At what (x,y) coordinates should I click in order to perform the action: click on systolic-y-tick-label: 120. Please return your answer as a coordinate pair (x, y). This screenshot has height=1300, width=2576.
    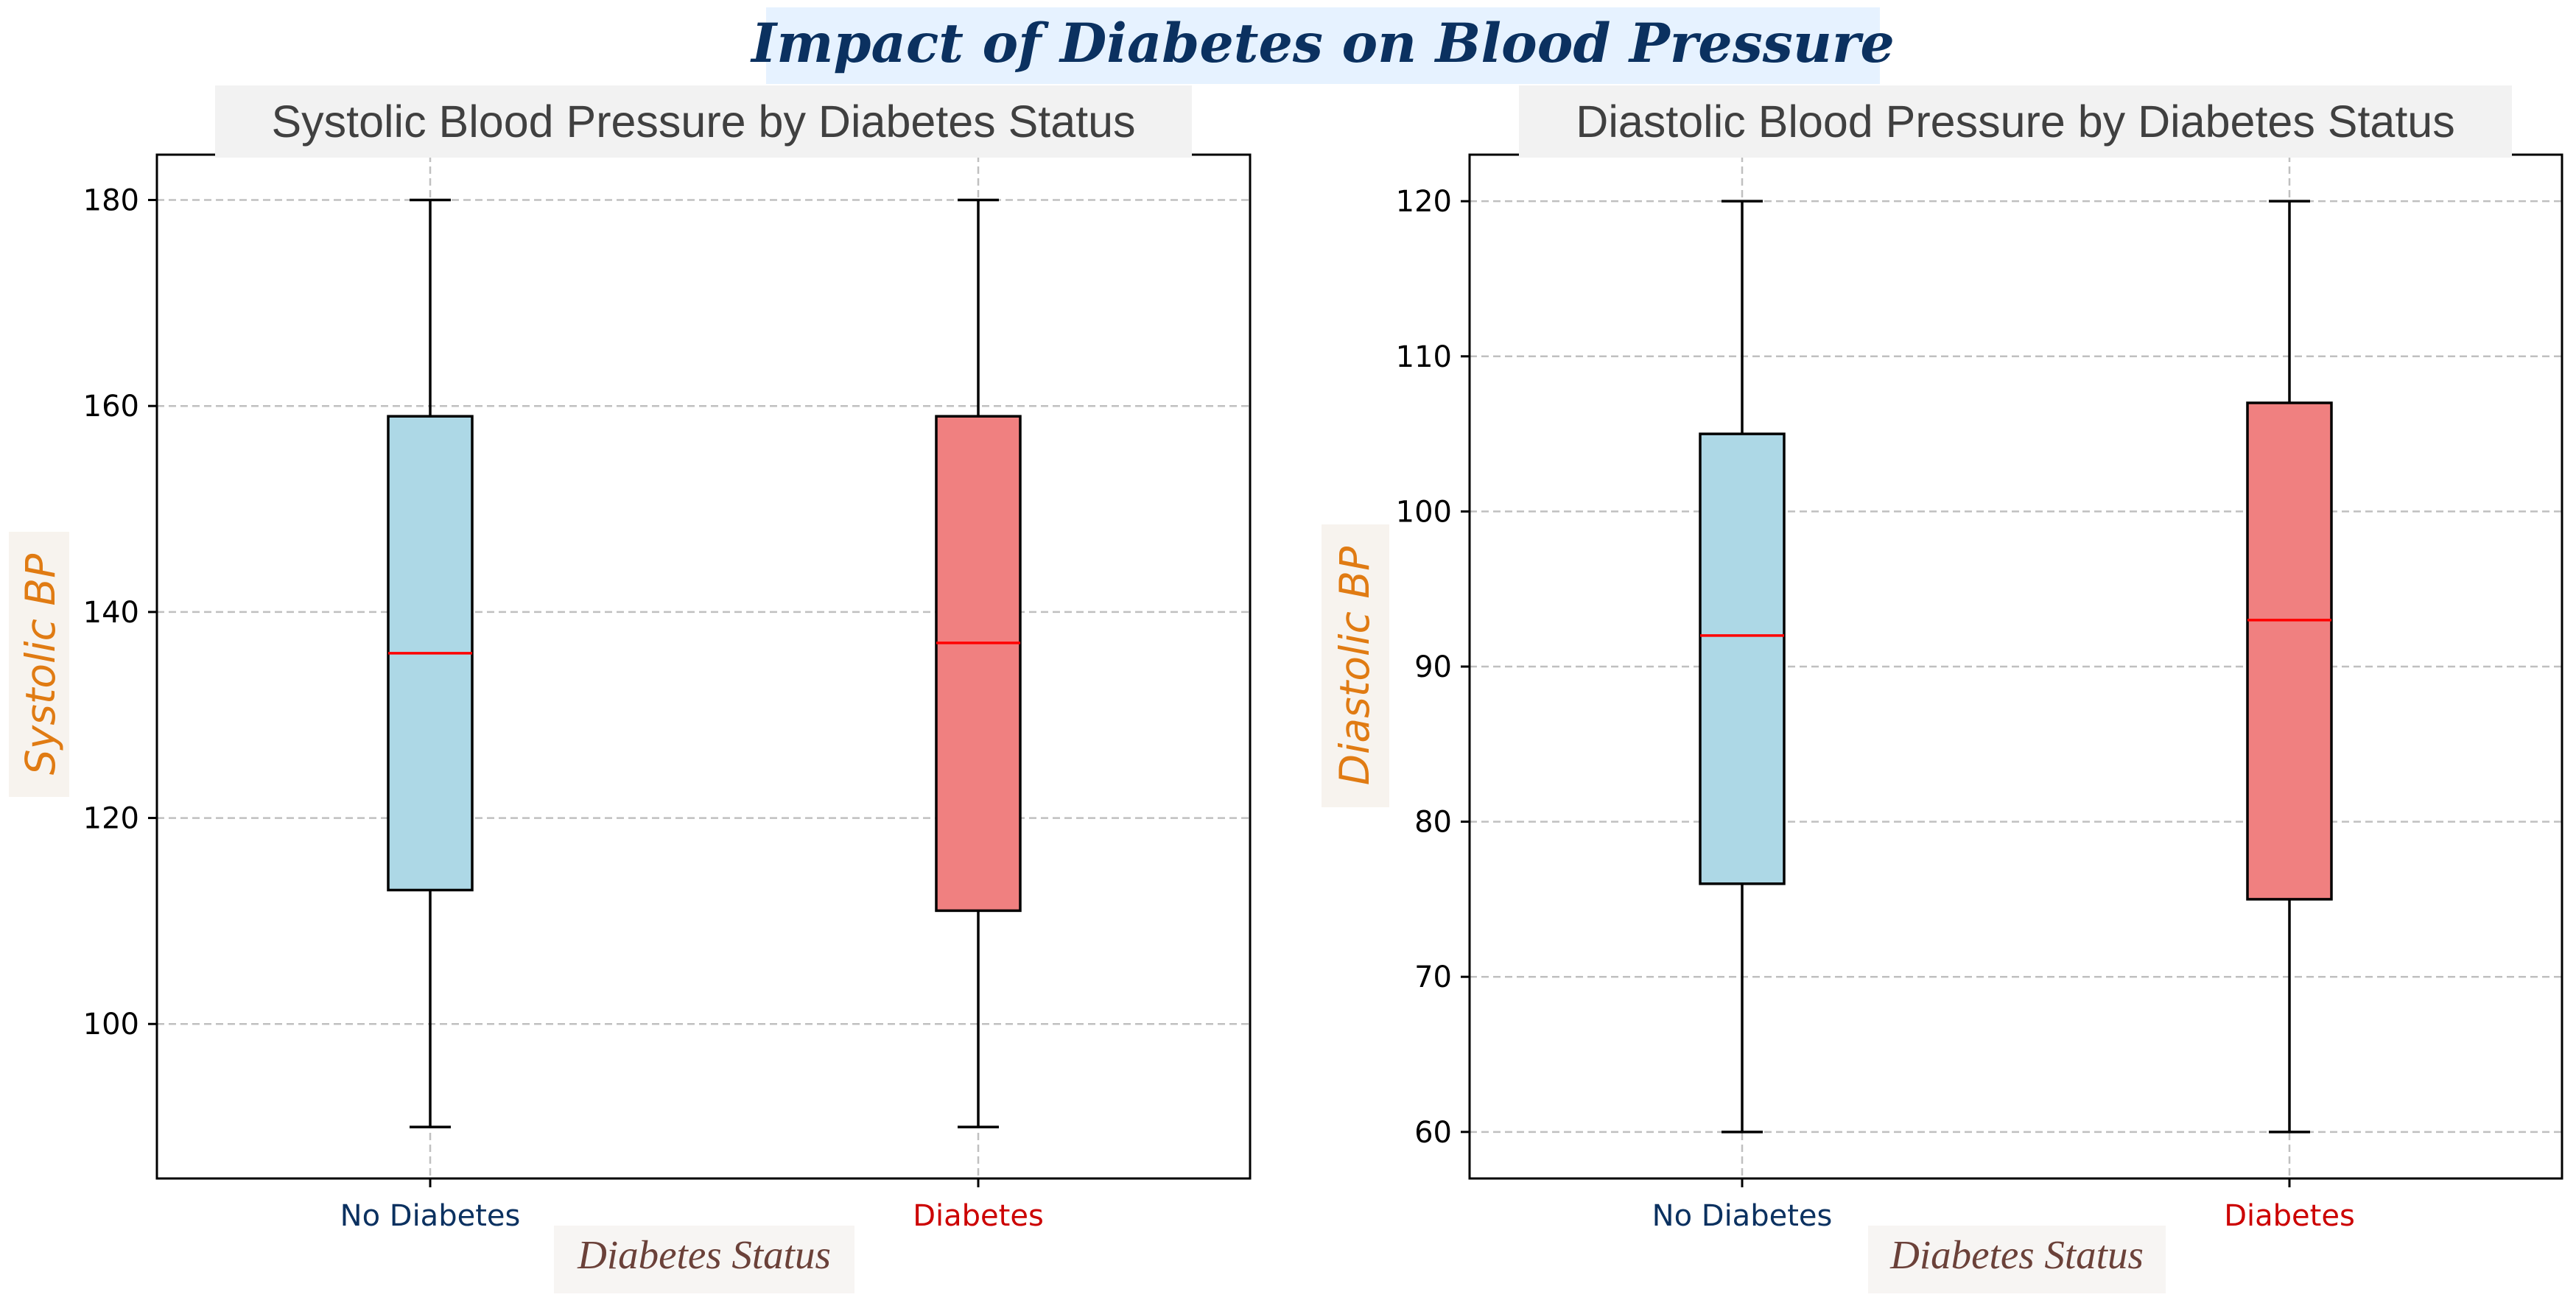
    Looking at the image, I should click on (111, 819).